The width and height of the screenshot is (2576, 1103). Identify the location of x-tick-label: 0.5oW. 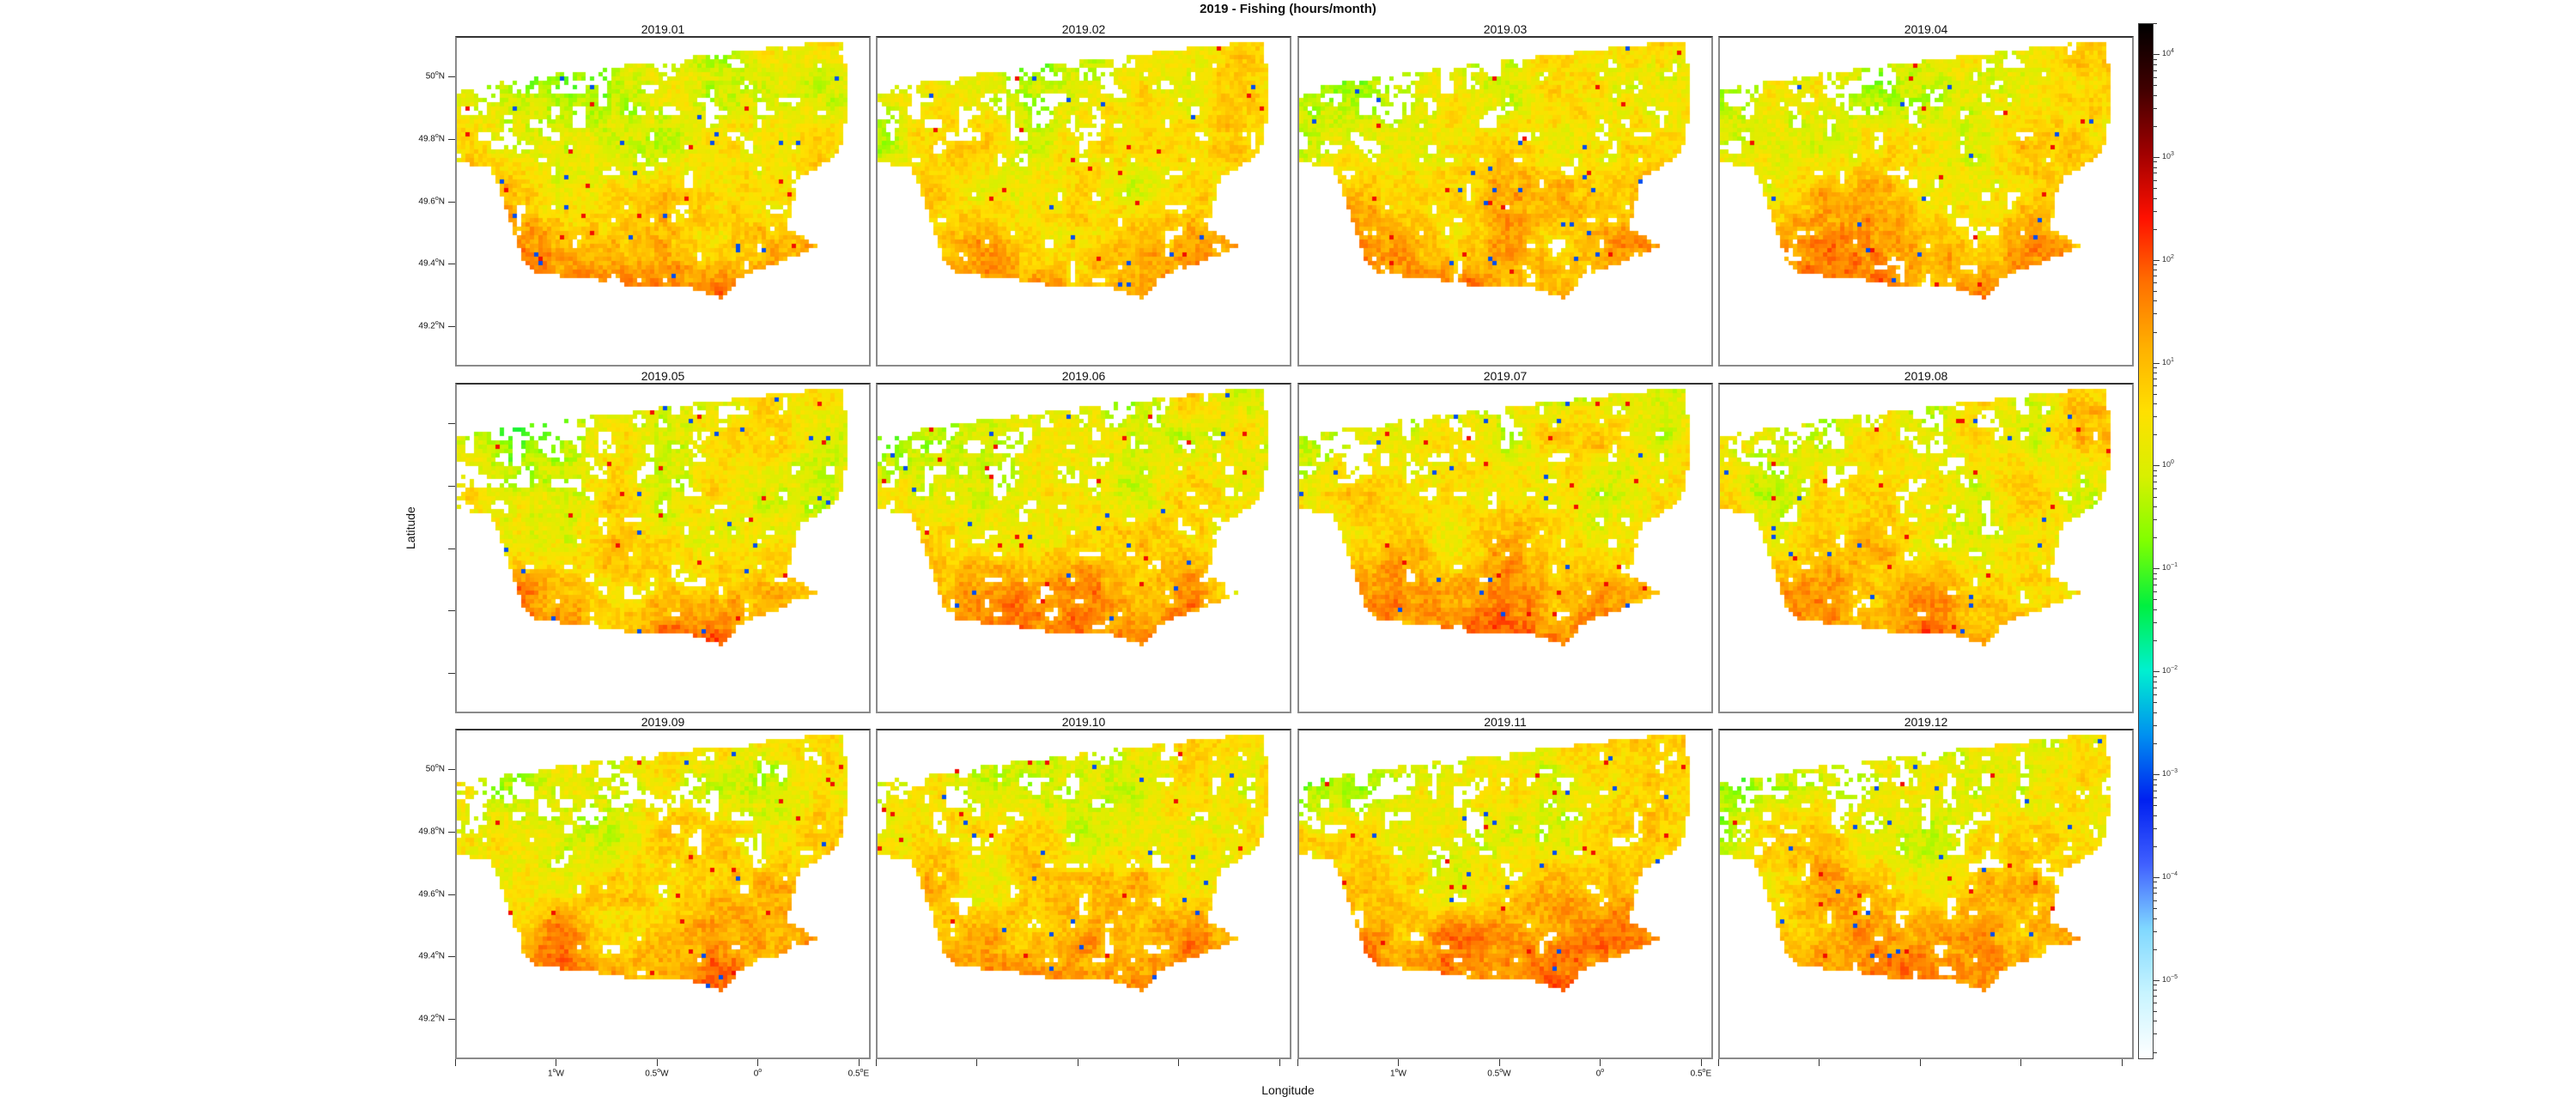
(657, 1073).